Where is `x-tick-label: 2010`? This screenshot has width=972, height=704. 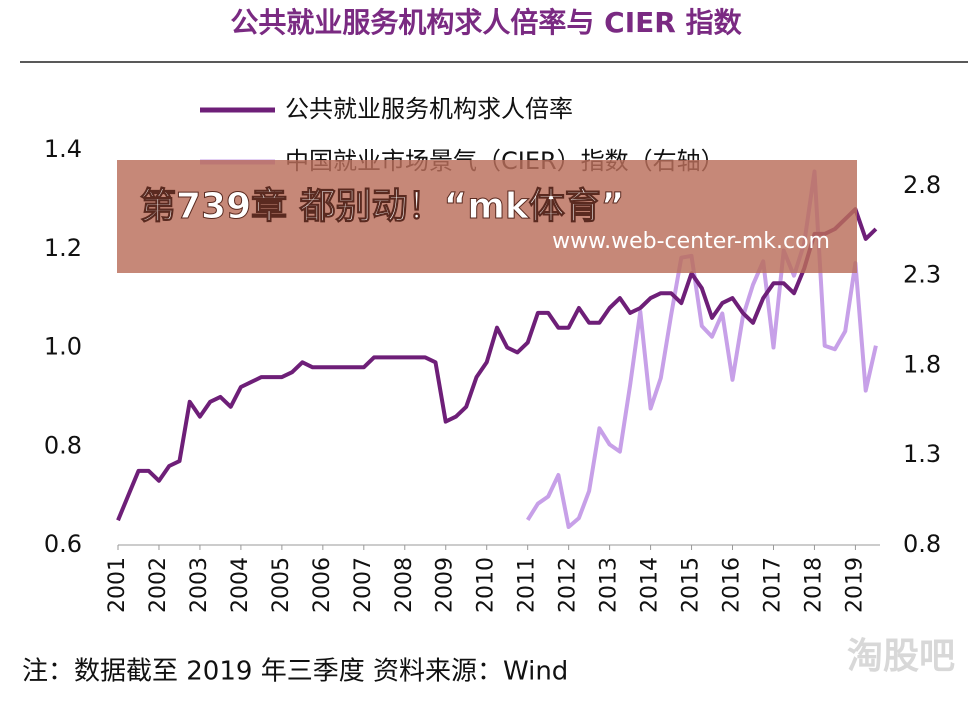
x-tick-label: 2010 is located at coordinates (486, 585).